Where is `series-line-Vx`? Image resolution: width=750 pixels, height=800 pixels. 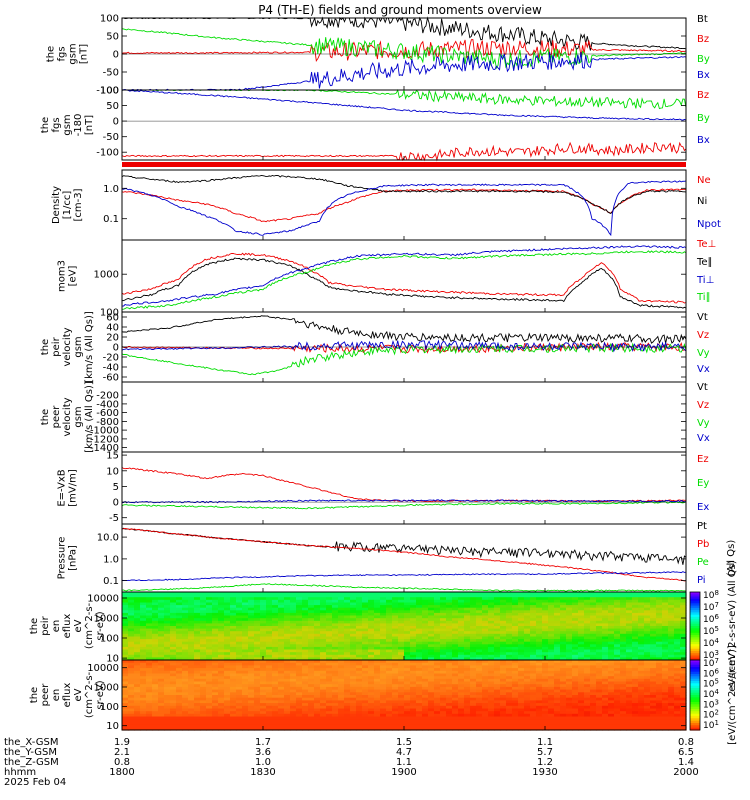
series-line-Vx is located at coordinates (404, 346).